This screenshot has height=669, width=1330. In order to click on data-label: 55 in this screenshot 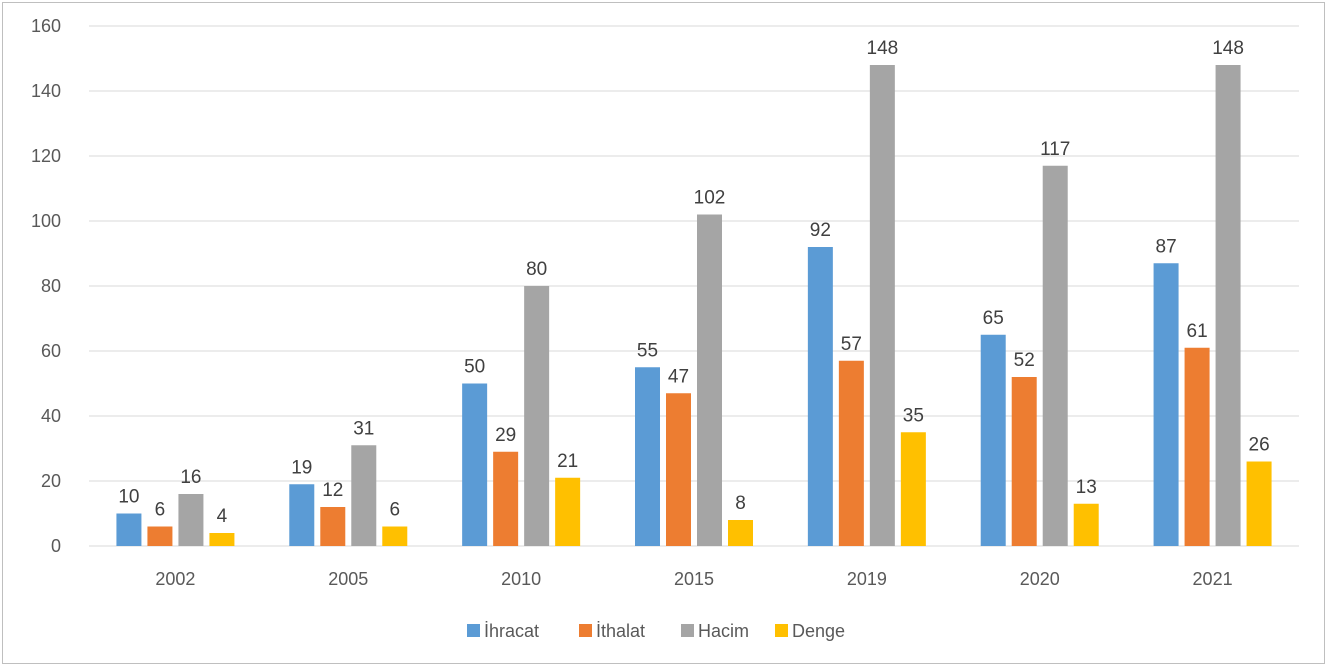, I will do `click(647, 350)`.